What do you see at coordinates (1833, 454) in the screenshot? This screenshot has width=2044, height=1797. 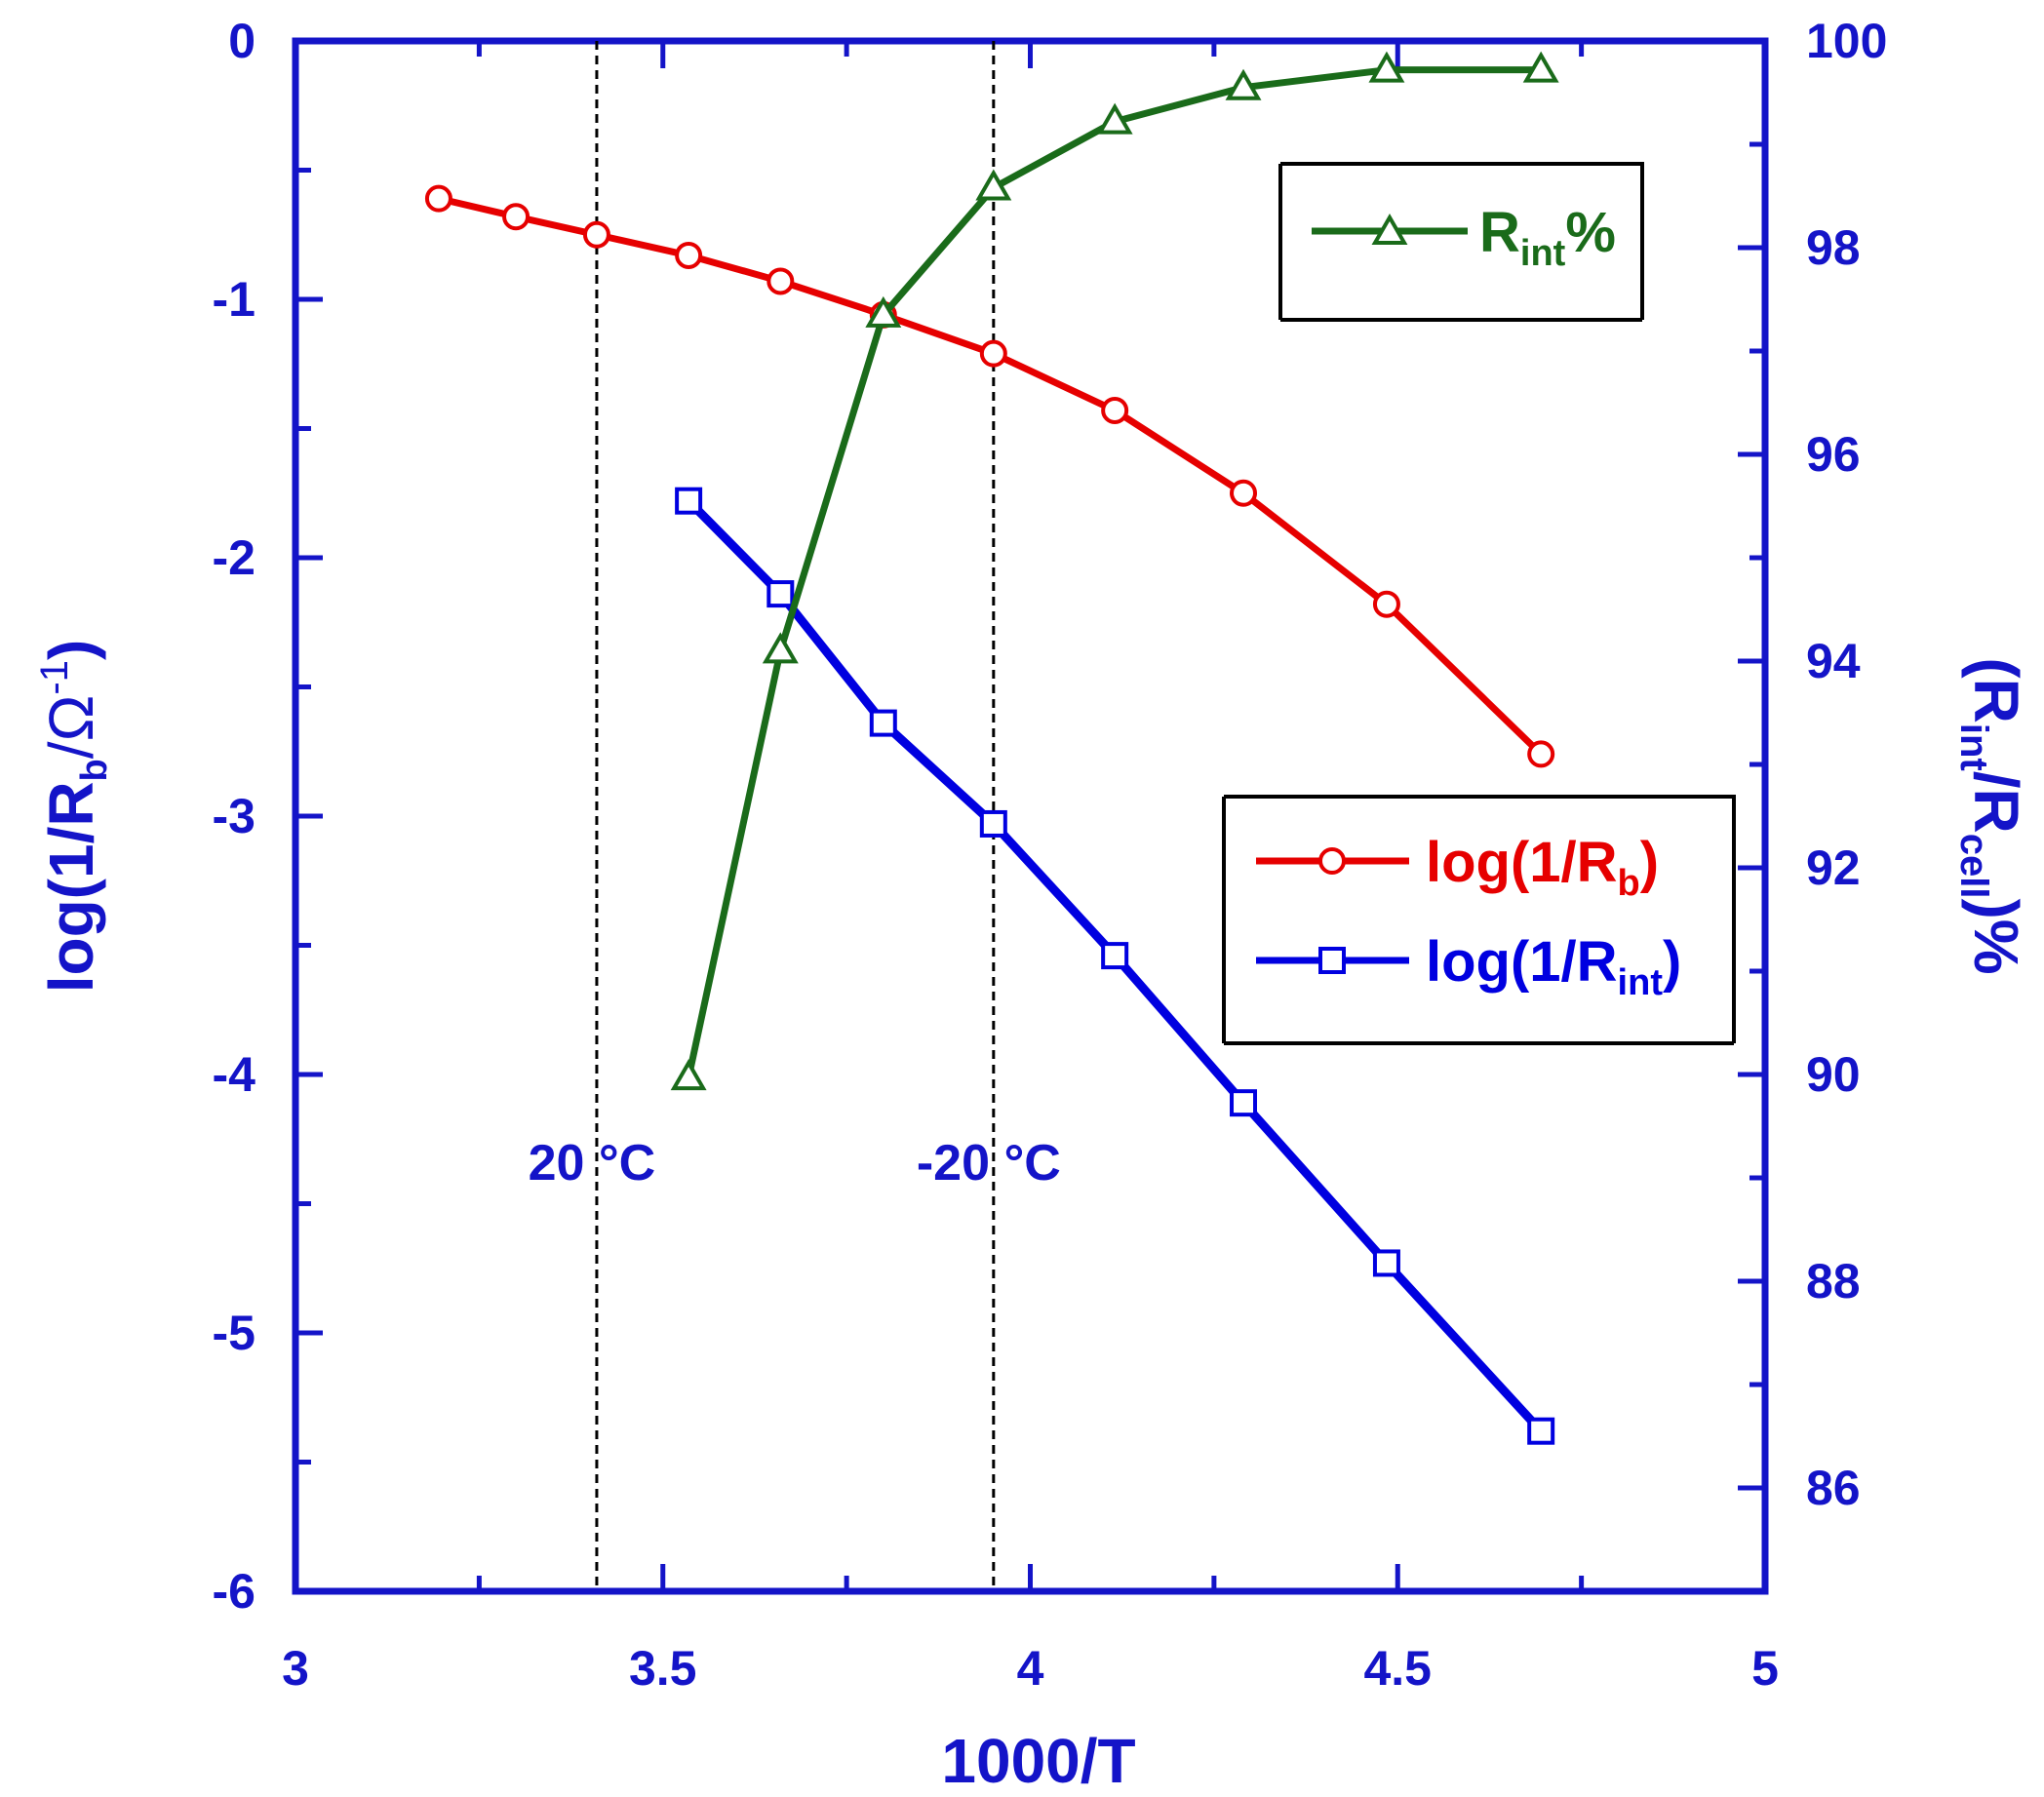 I see `y-right-tick-label: 96` at bounding box center [1833, 454].